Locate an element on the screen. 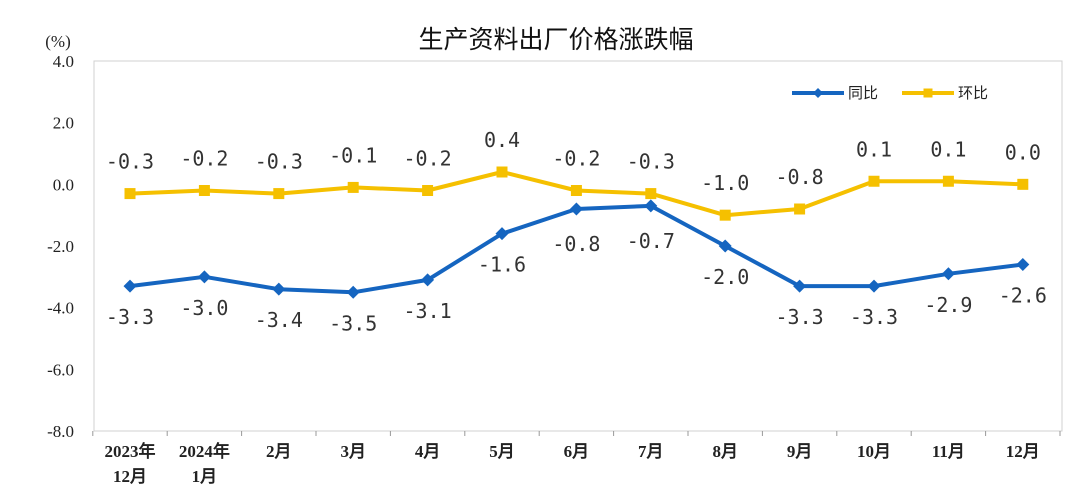 The width and height of the screenshot is (1080, 503). x-tick-label: 7月 is located at coordinates (651, 451).